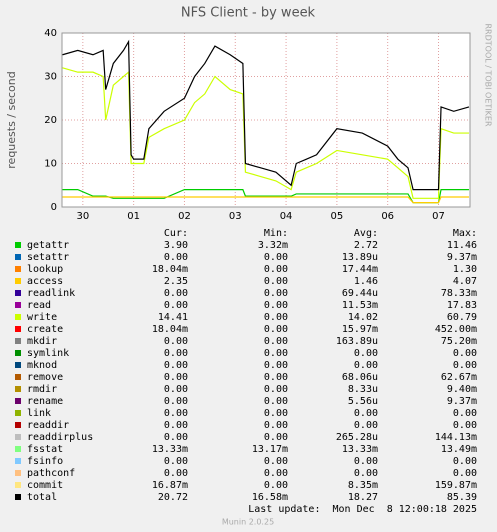 The height and width of the screenshot is (532, 497). Describe the element at coordinates (51, 293) in the screenshot. I see `legend-label: readlink` at that location.